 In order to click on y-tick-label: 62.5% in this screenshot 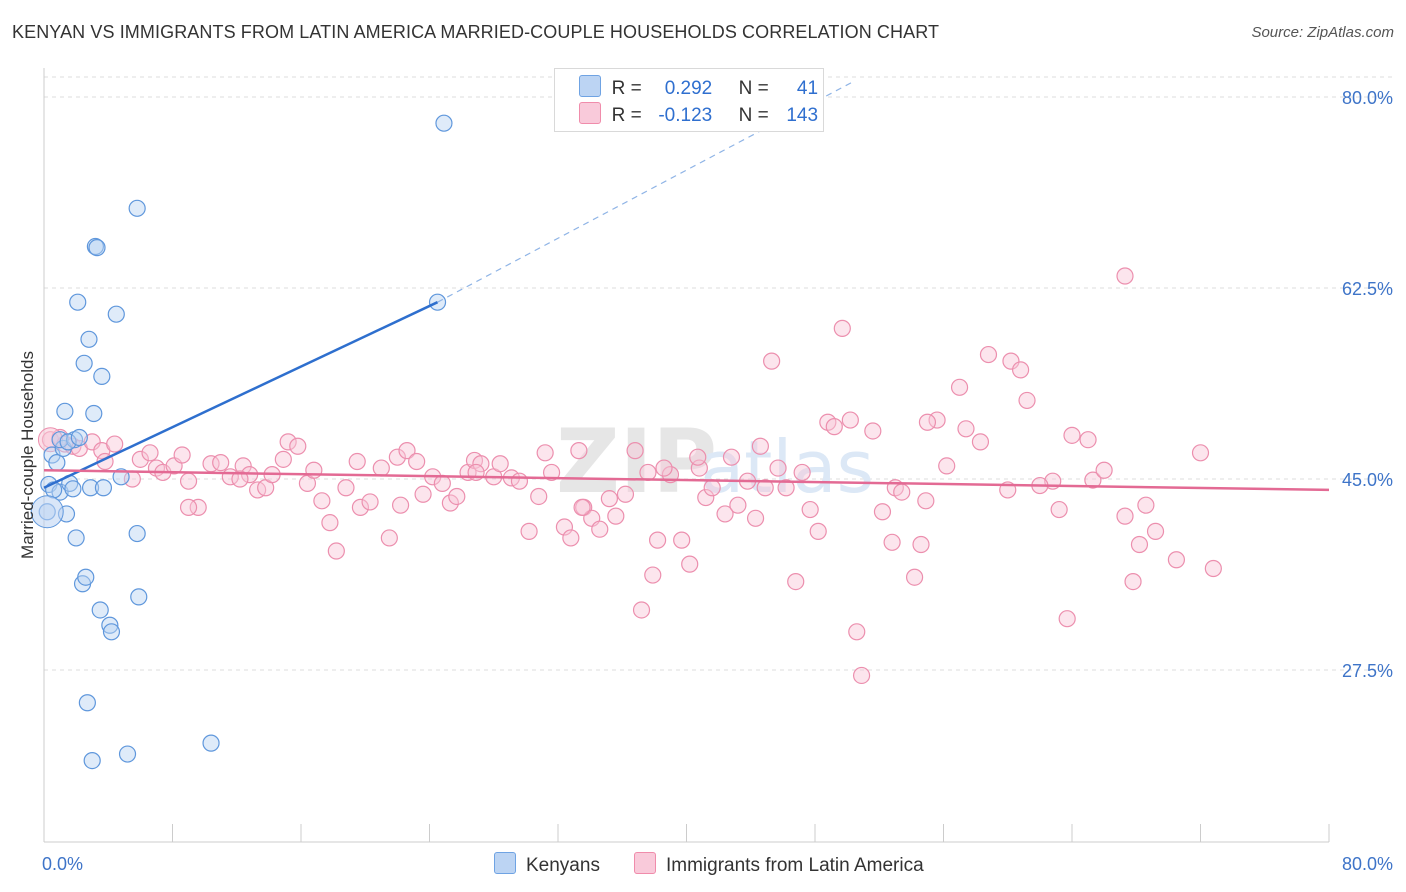, I will do `click(1367, 289)`.